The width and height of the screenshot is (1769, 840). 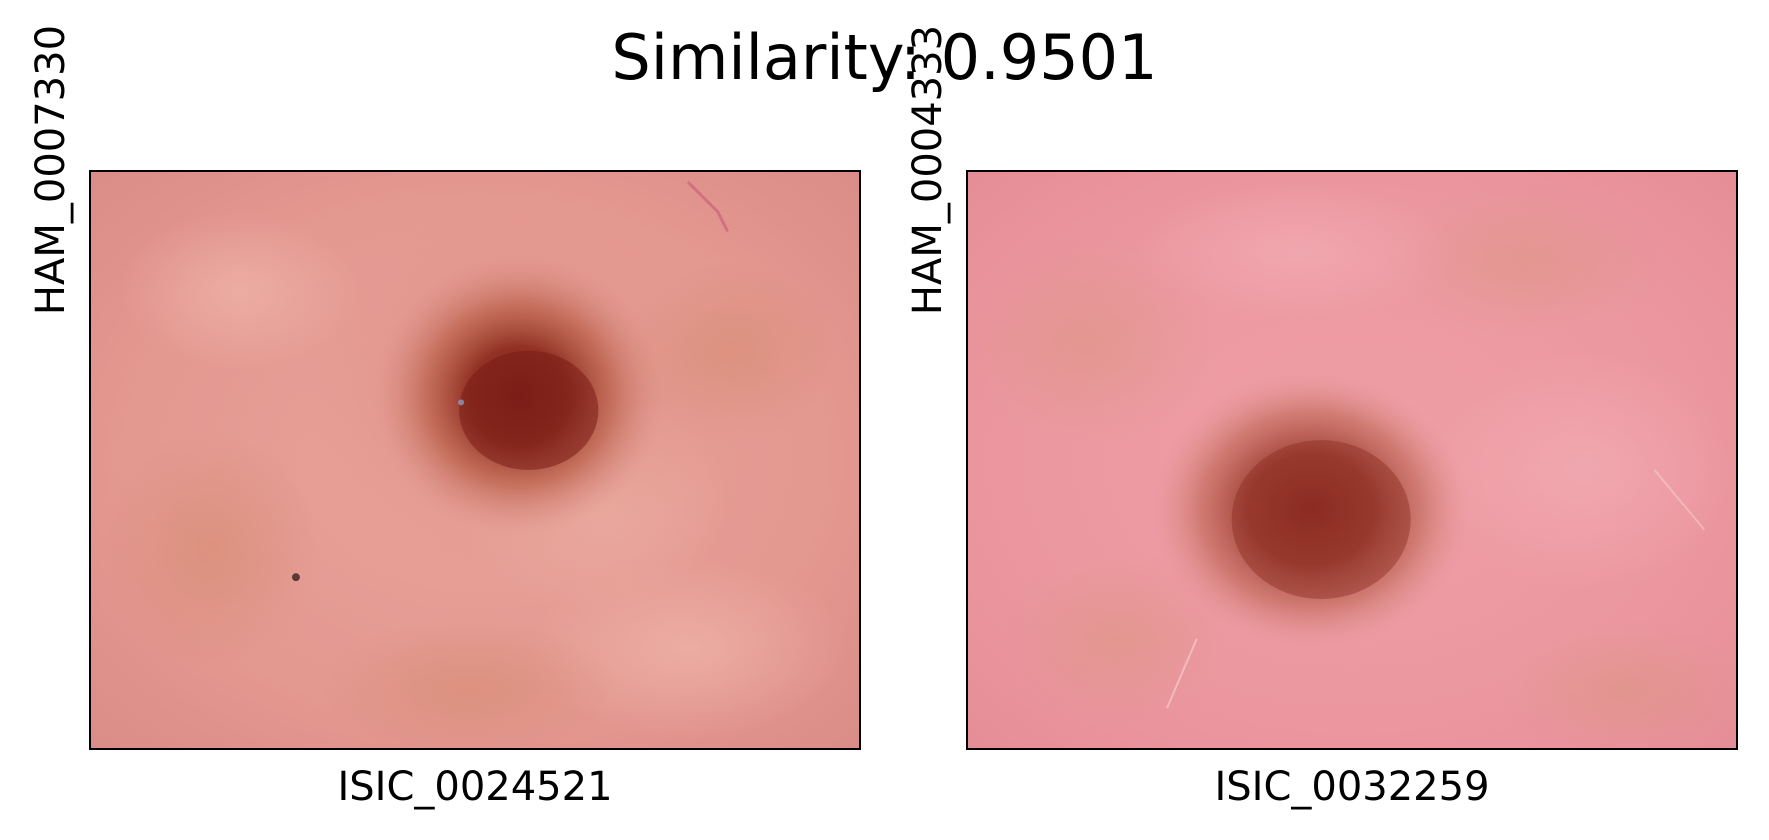 I want to click on left-ylabel: HAM_0007330, so click(x=51, y=170).